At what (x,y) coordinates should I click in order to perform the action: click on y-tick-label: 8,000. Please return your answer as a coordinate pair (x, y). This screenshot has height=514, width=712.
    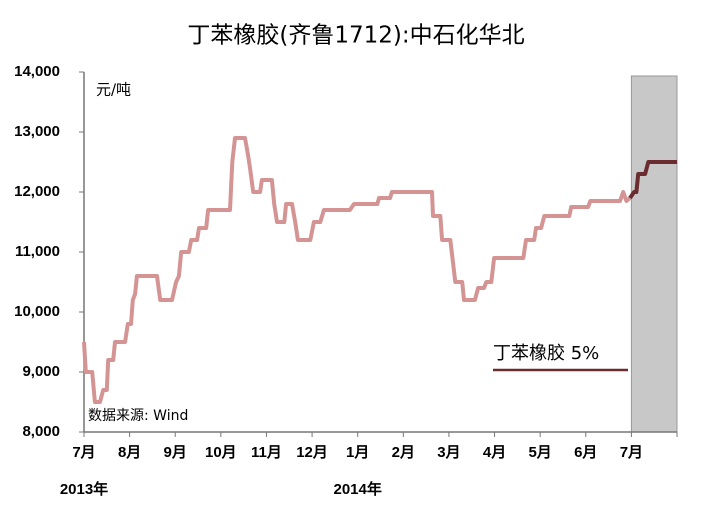
    Looking at the image, I should click on (41, 431).